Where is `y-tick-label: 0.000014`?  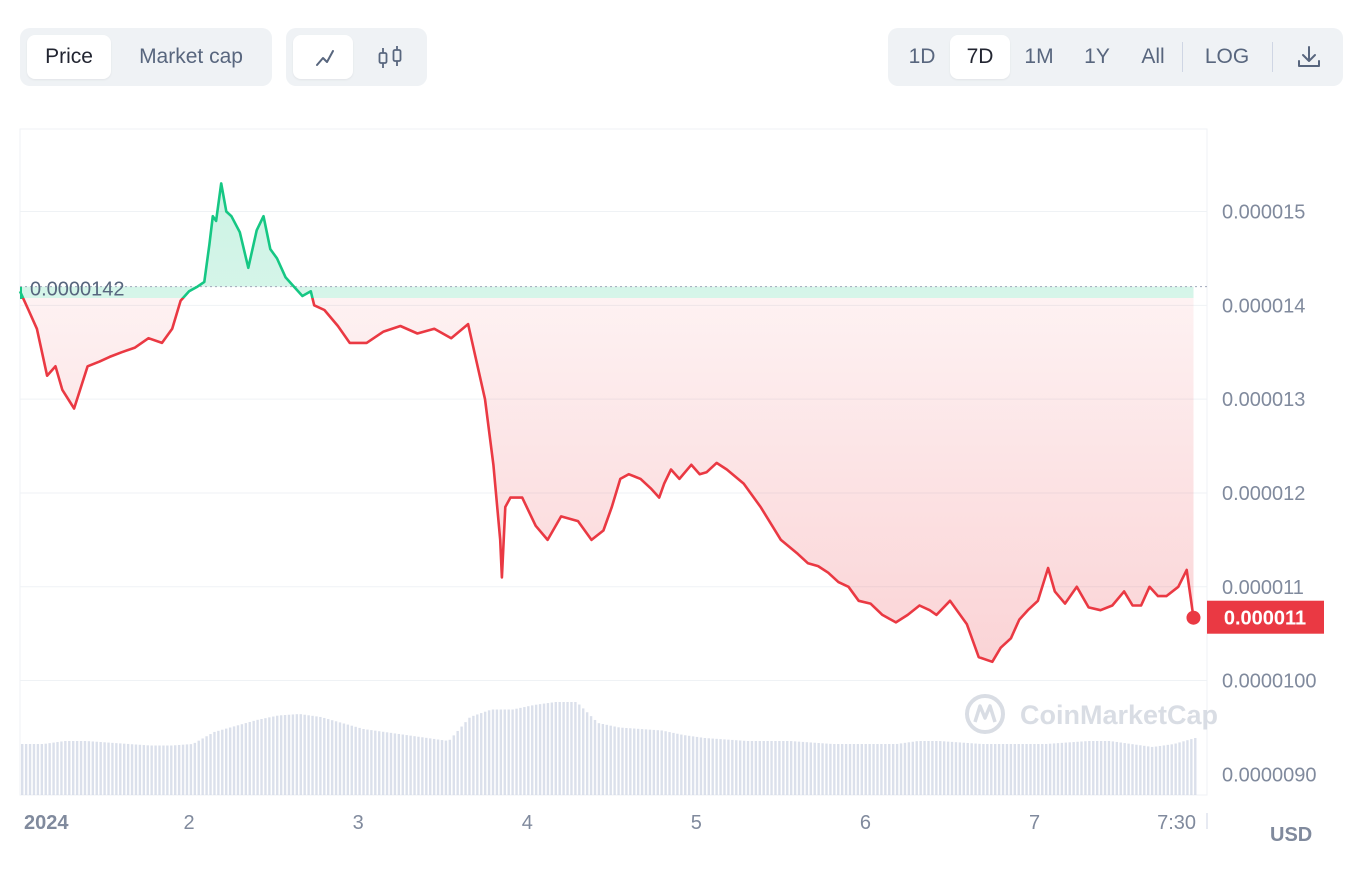 y-tick-label: 0.000014 is located at coordinates (1263, 306).